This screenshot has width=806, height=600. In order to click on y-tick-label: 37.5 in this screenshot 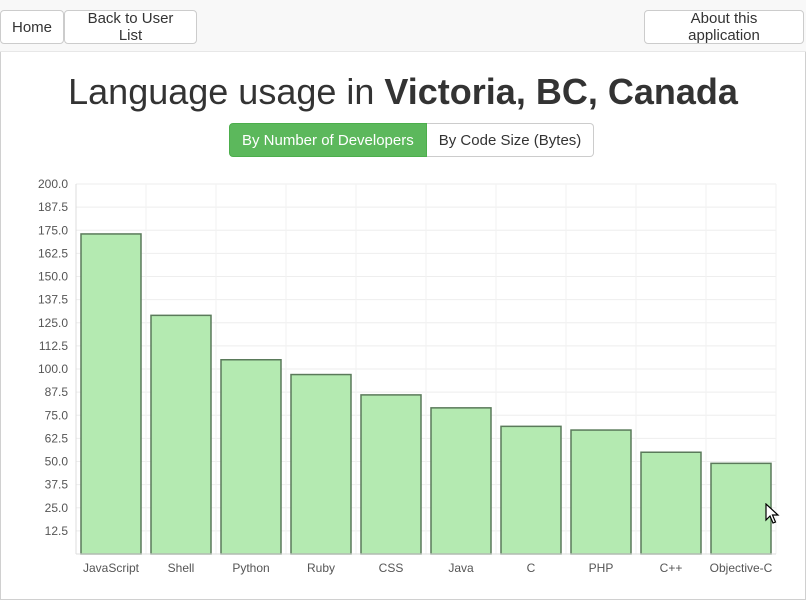, I will do `click(57, 485)`.